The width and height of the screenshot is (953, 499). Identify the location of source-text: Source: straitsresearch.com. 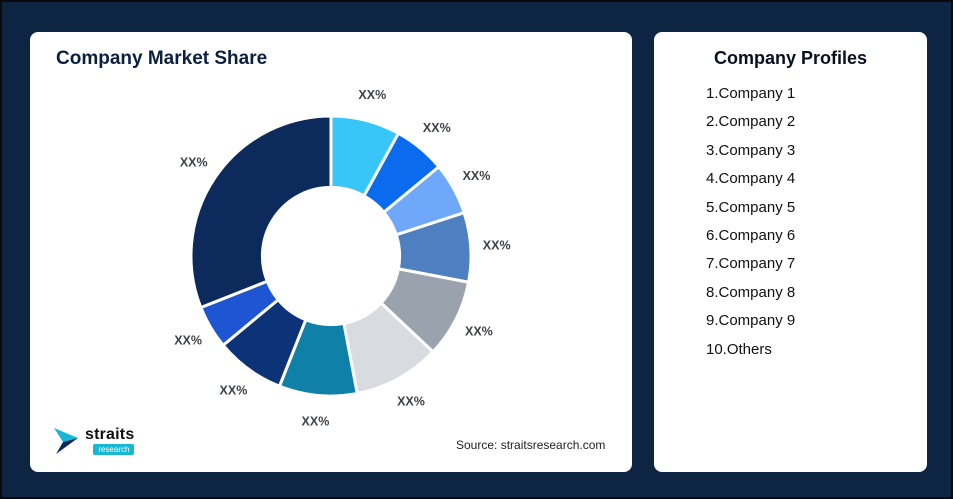
(531, 445).